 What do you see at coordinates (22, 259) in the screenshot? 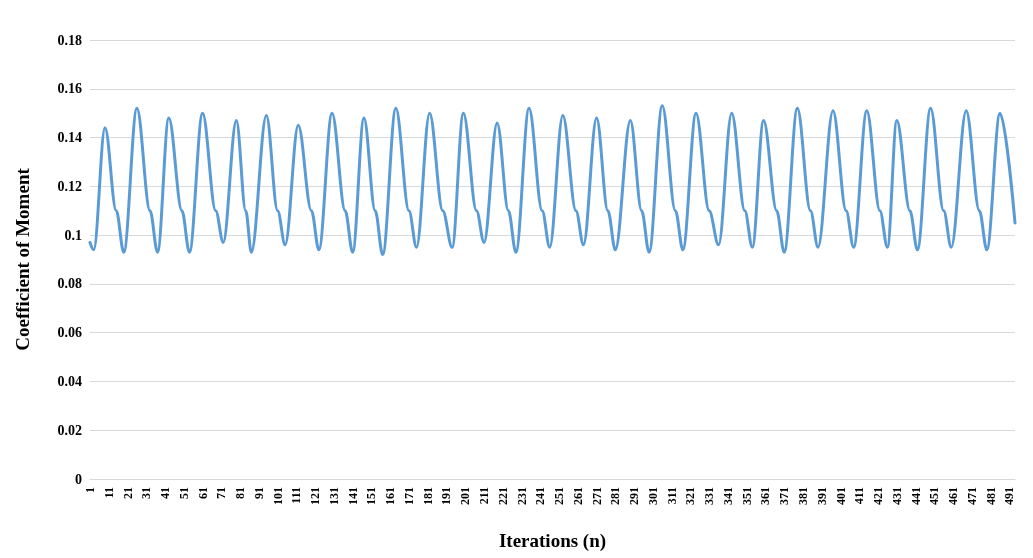
I see `y-axis-title: Coefficient of Moment` at bounding box center [22, 259].